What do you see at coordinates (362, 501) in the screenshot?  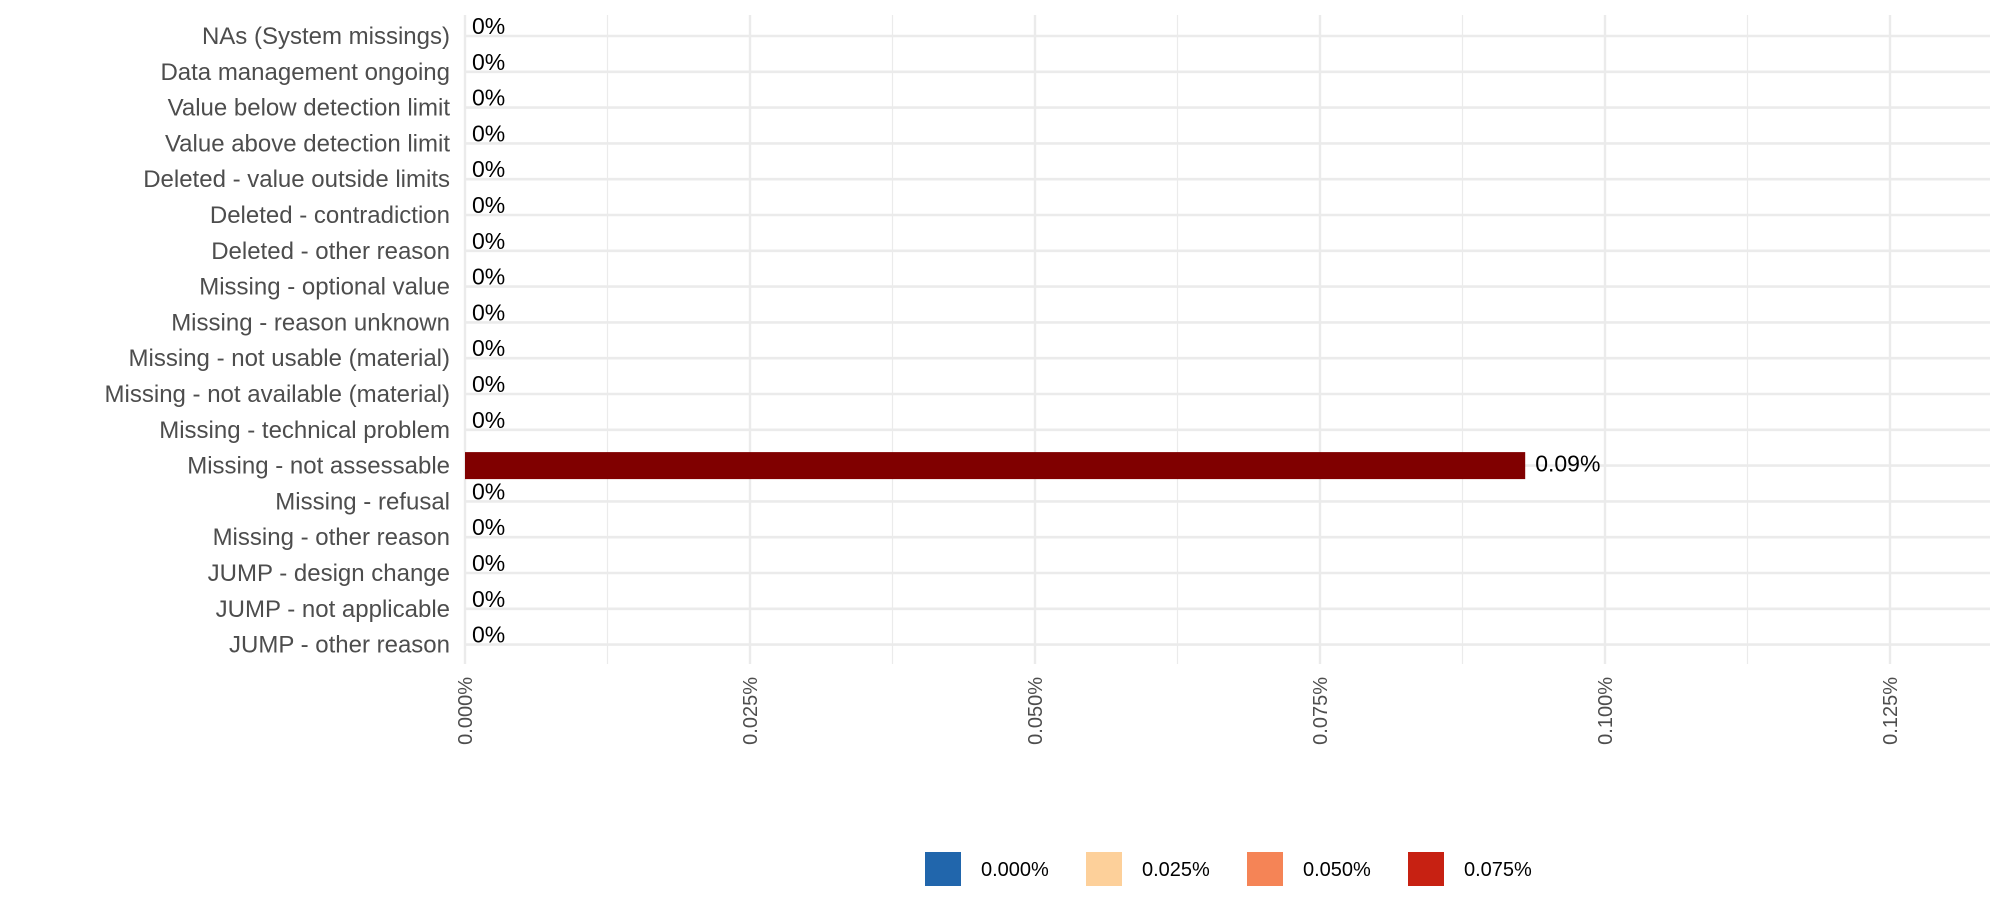 I see `y-tick-label: Missing - refusal` at bounding box center [362, 501].